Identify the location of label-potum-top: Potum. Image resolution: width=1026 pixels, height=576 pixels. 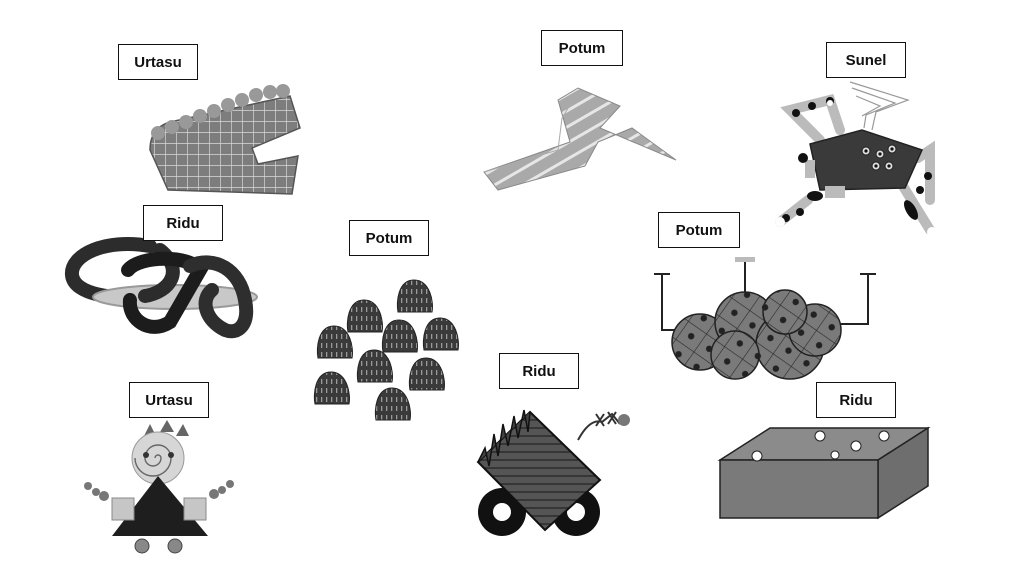
(582, 48).